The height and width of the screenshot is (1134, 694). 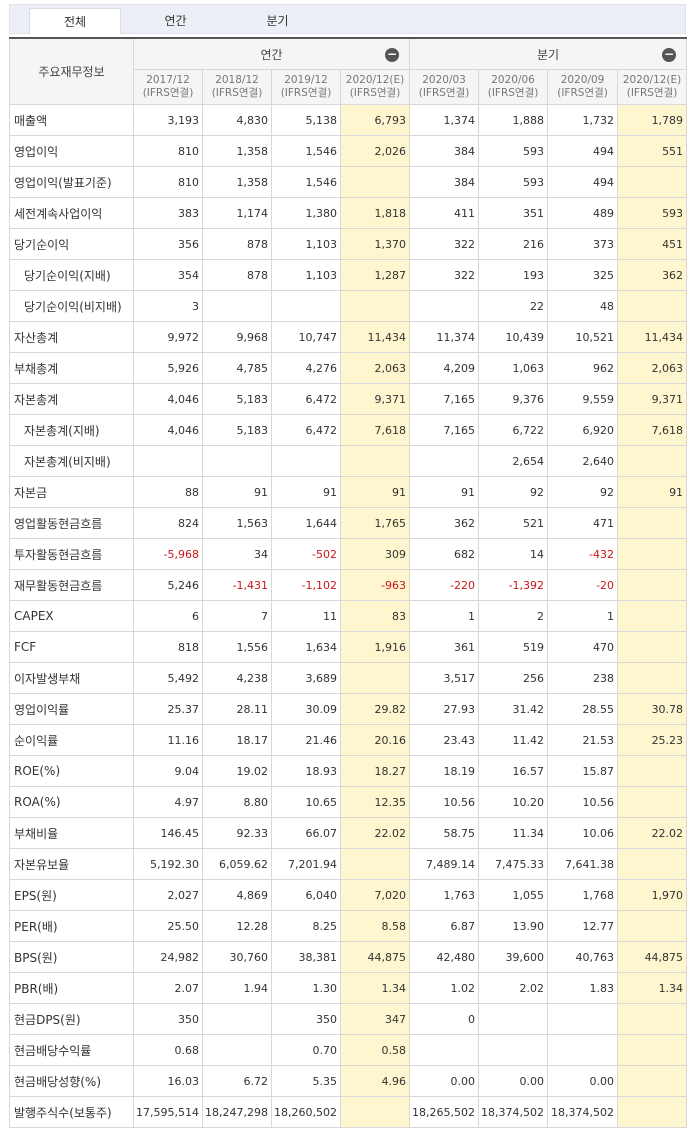 What do you see at coordinates (444, 554) in the screenshot?
I see `table-cell: 682` at bounding box center [444, 554].